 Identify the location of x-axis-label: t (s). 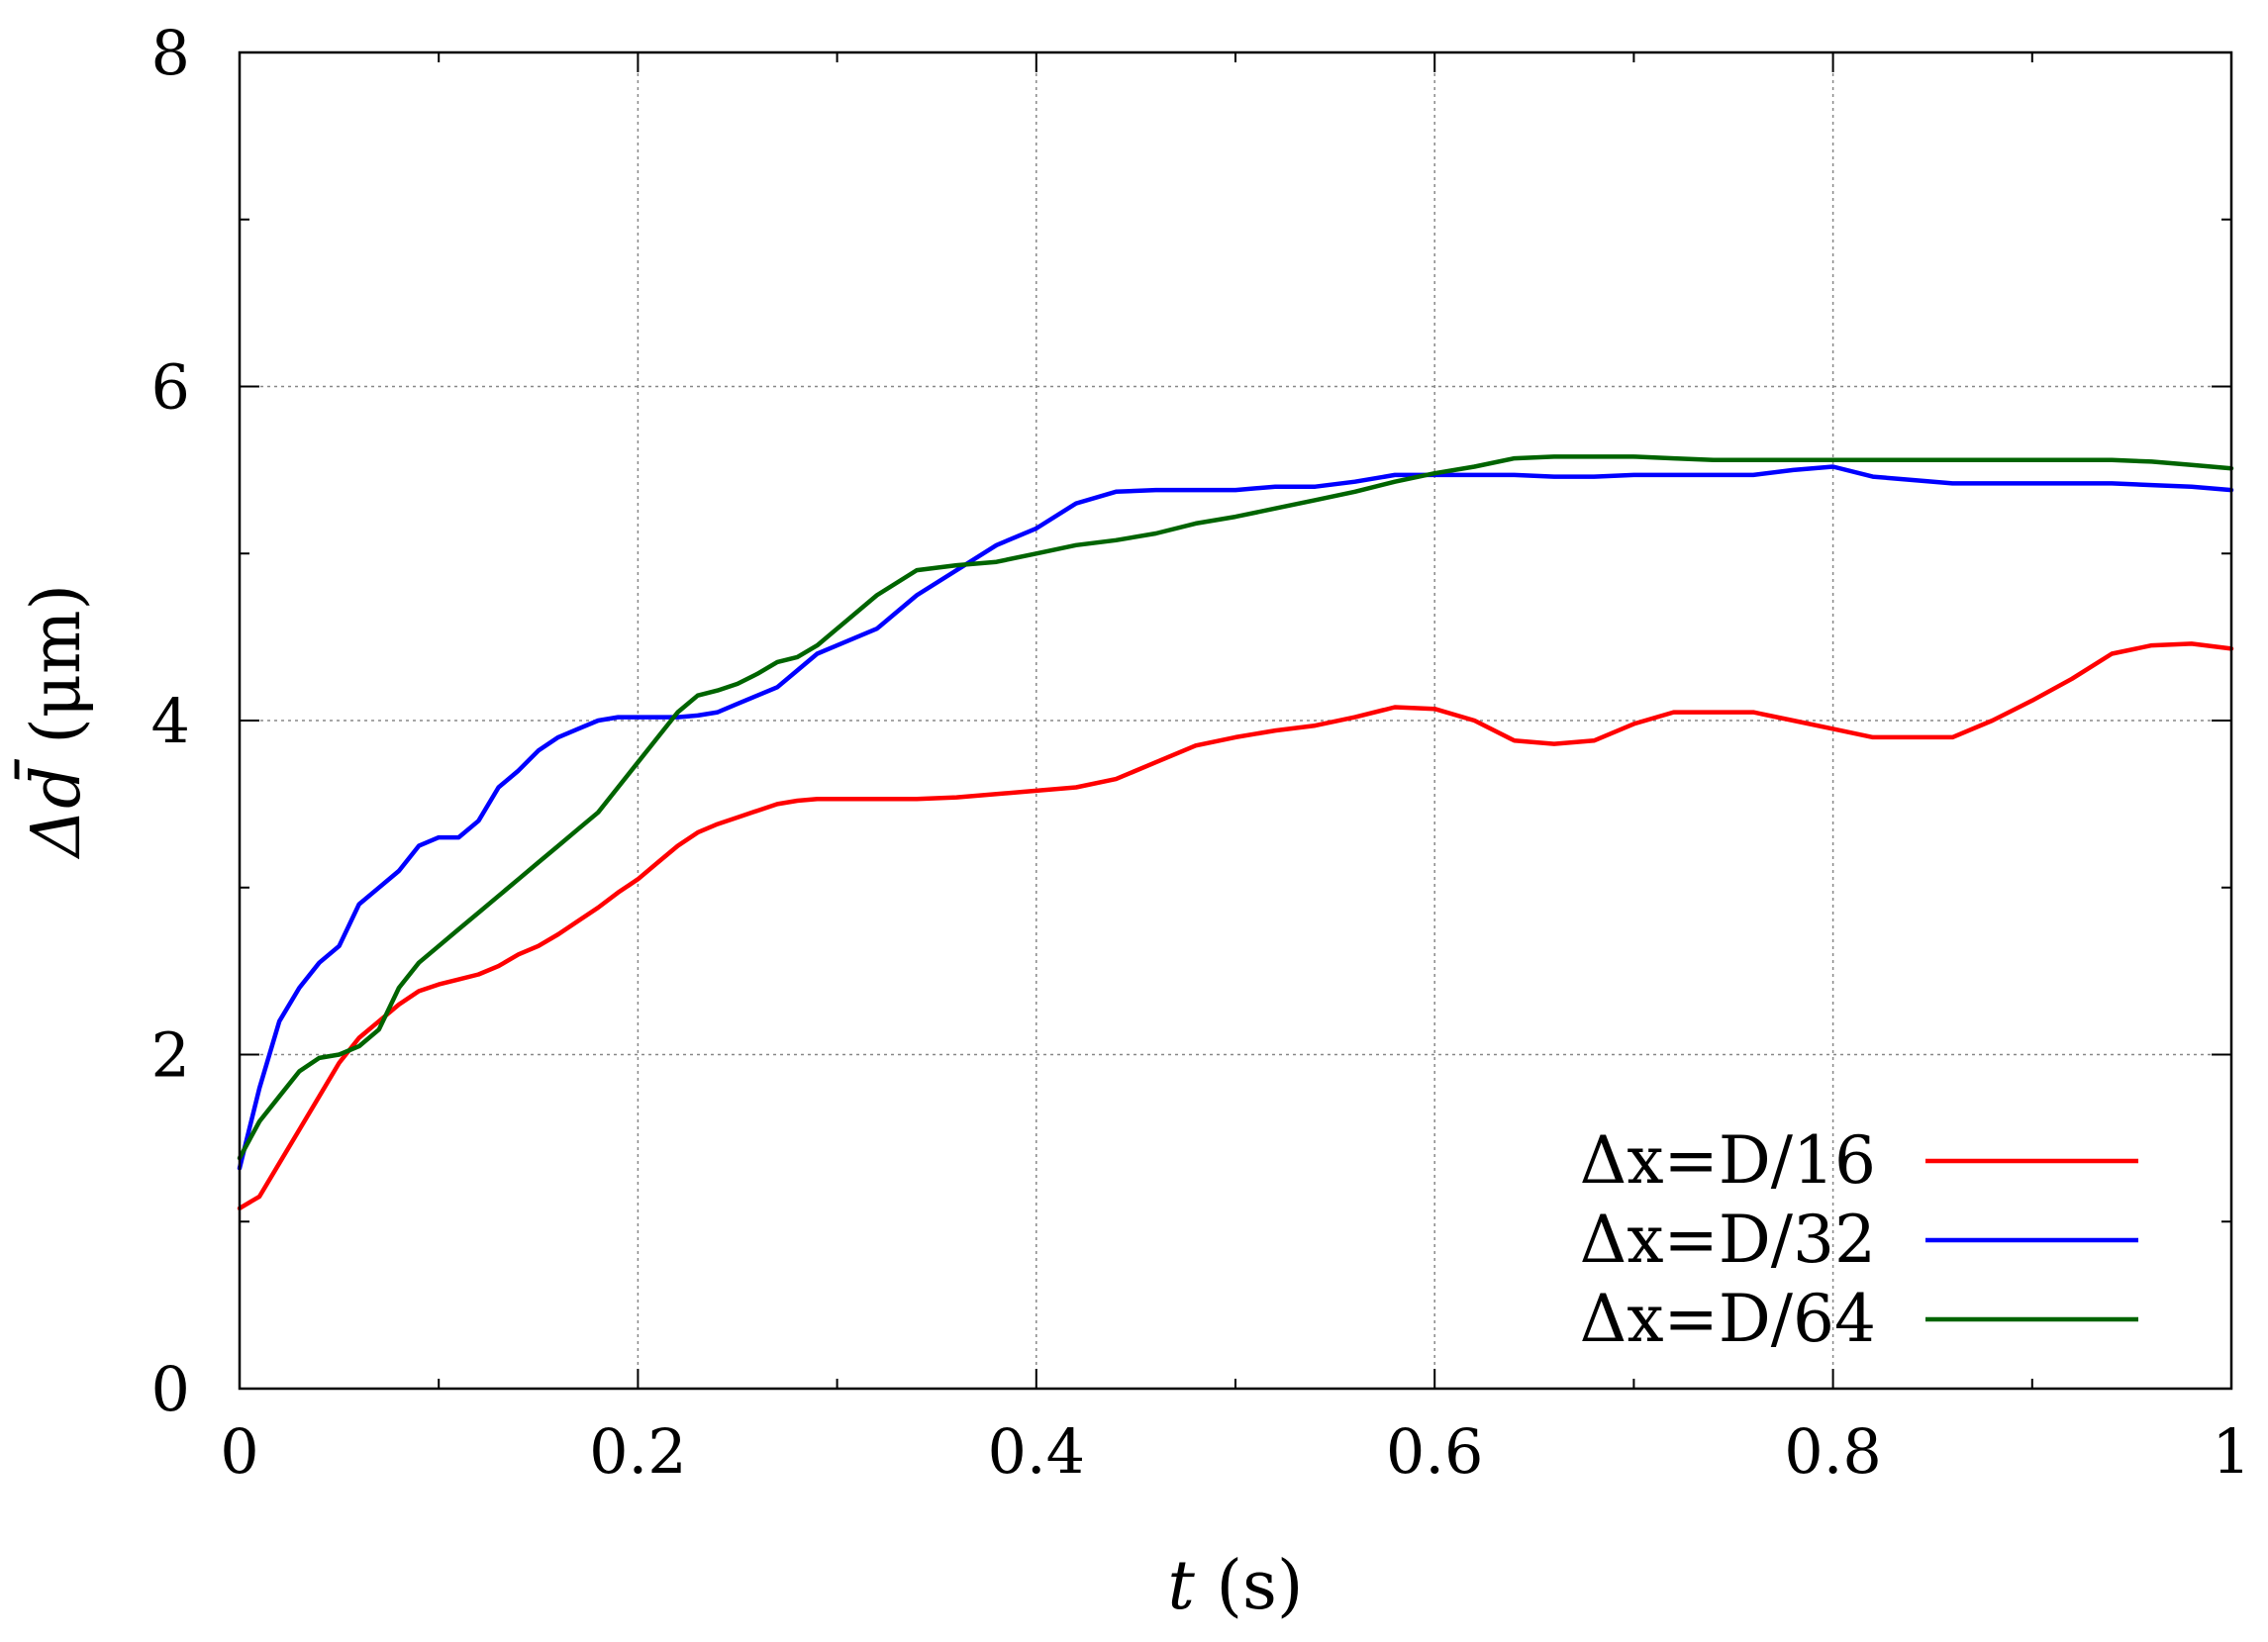
(1236, 1586).